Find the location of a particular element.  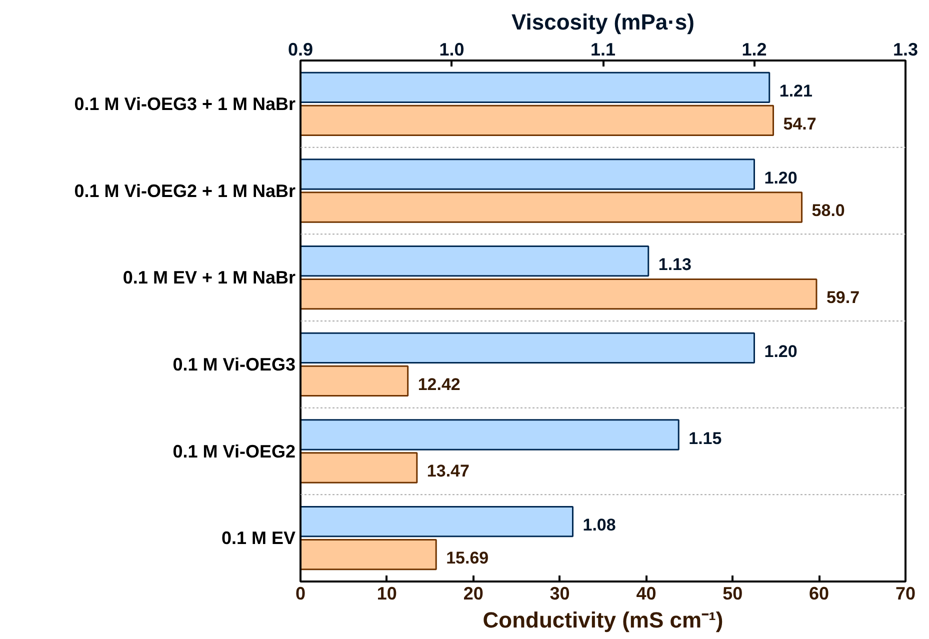

x-tick-label: 10 is located at coordinates (386, 594).